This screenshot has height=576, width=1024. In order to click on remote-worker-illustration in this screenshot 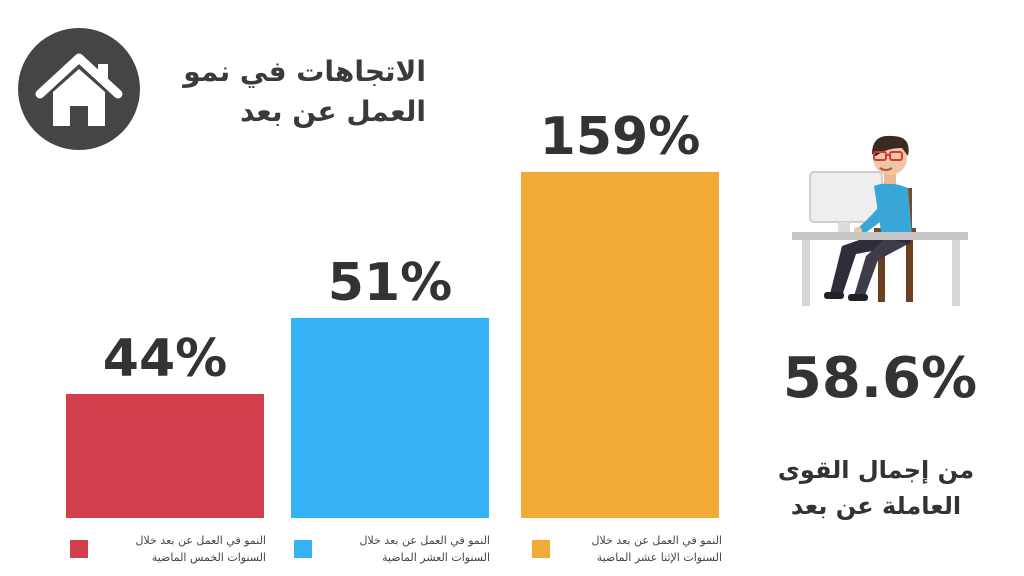, I will do `click(880, 220)`.